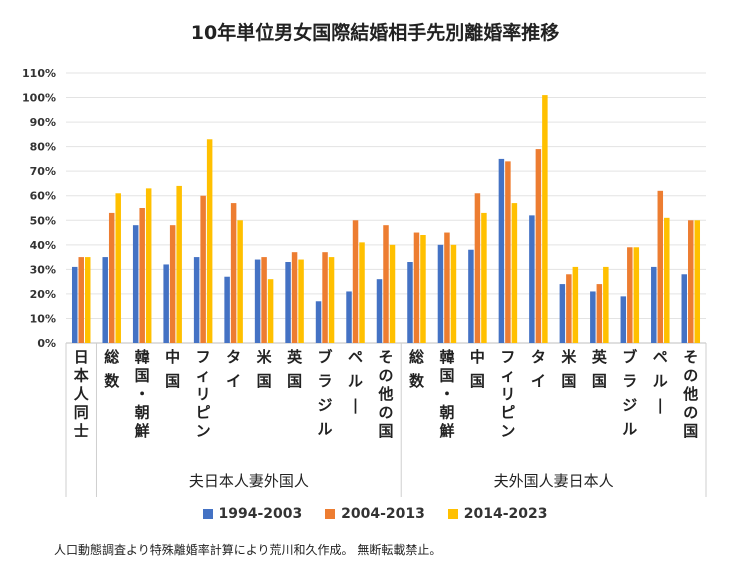 The image size is (750, 577). Describe the element at coordinates (690, 394) in the screenshot. I see `category-label: その他の国` at that location.